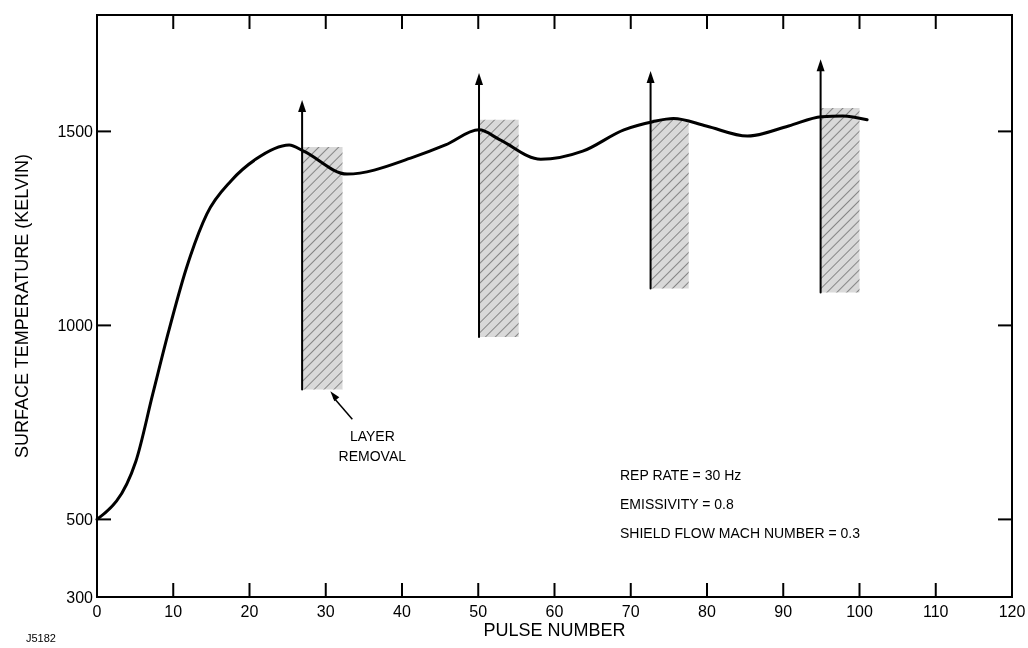 Image resolution: width=1028 pixels, height=648 pixels. I want to click on x-tick-label: 120, so click(1012, 611).